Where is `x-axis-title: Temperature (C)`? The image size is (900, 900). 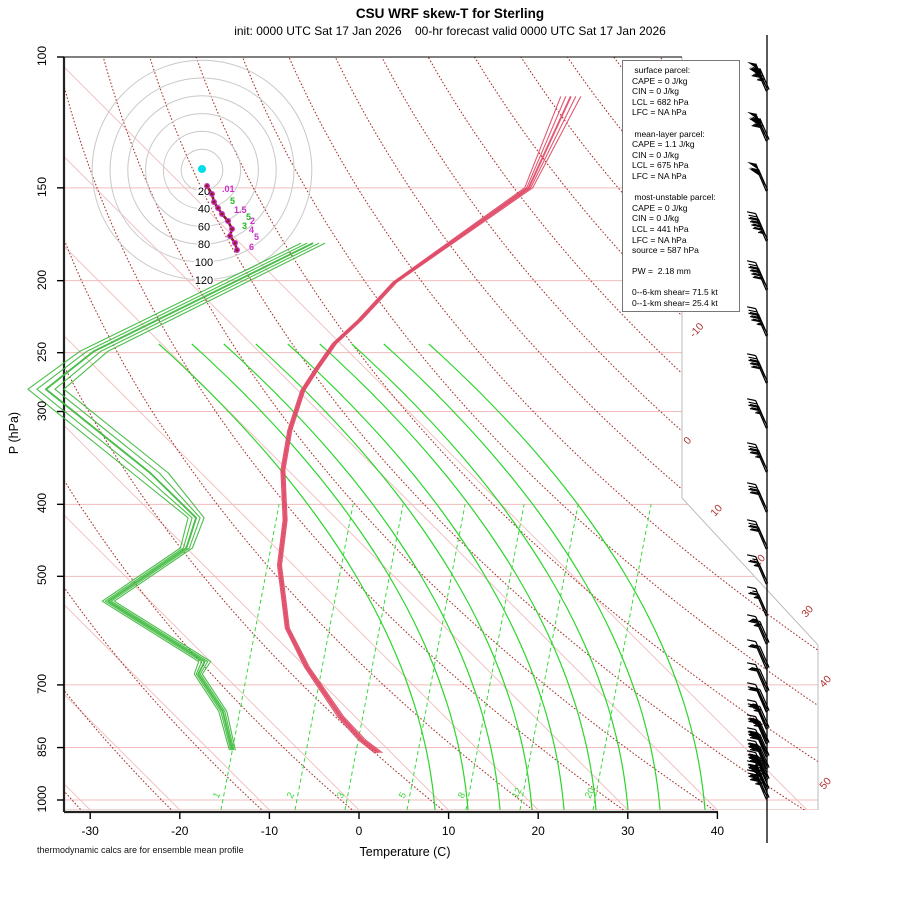 x-axis-title: Temperature (C) is located at coordinates (405, 852).